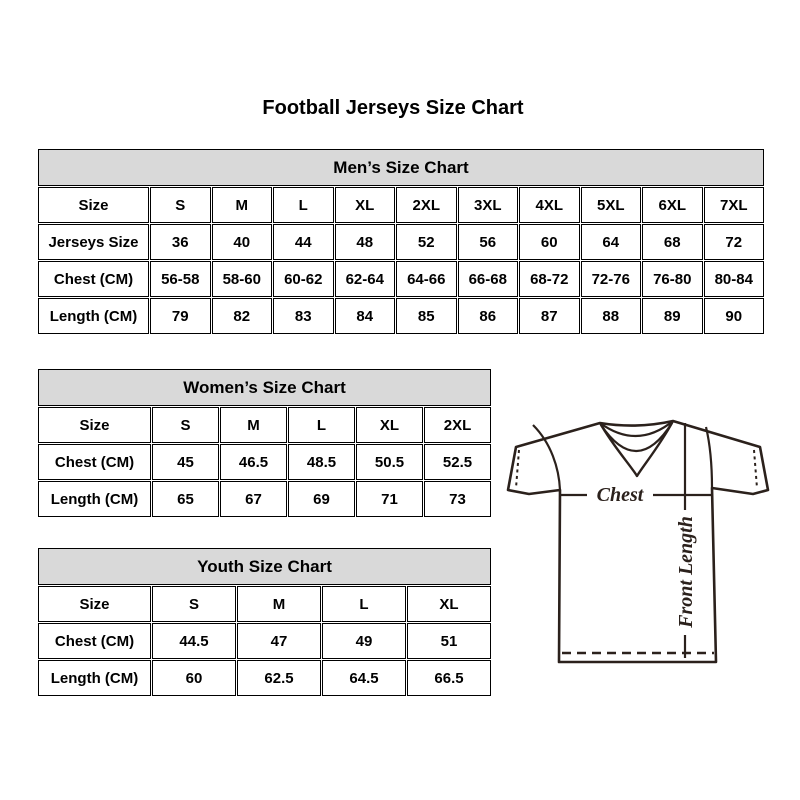 Image resolution: width=800 pixels, height=800 pixels. I want to click on column-header: 6XL, so click(672, 205).